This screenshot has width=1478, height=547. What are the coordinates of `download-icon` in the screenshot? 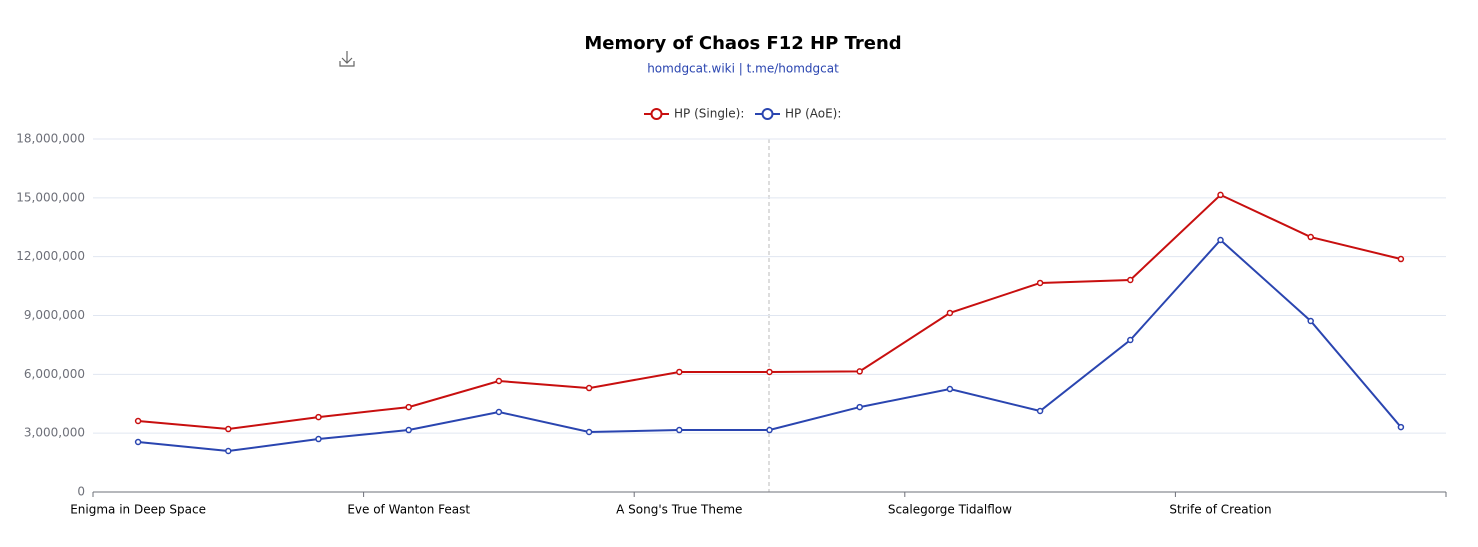 It's located at (347, 59).